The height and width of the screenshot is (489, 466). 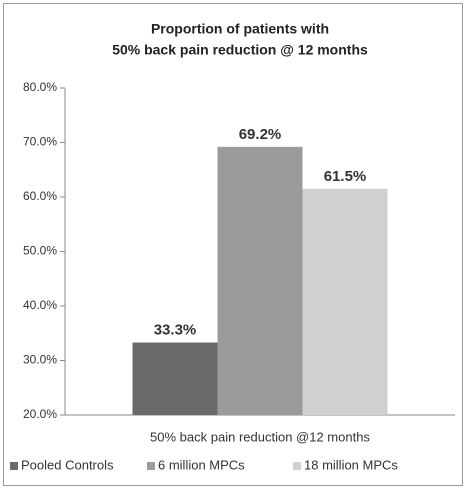 I want to click on data-label: 61.5%, so click(x=345, y=176).